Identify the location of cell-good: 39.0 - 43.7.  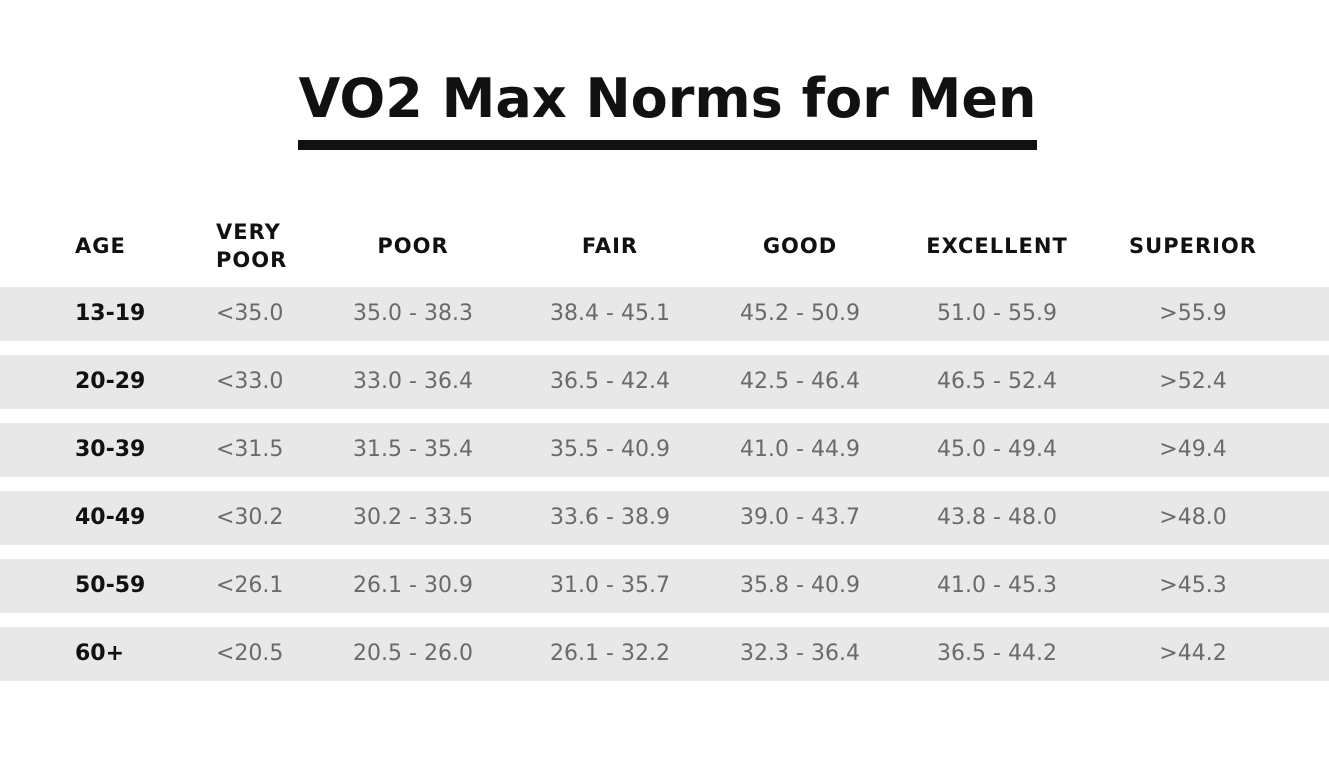
(800, 517).